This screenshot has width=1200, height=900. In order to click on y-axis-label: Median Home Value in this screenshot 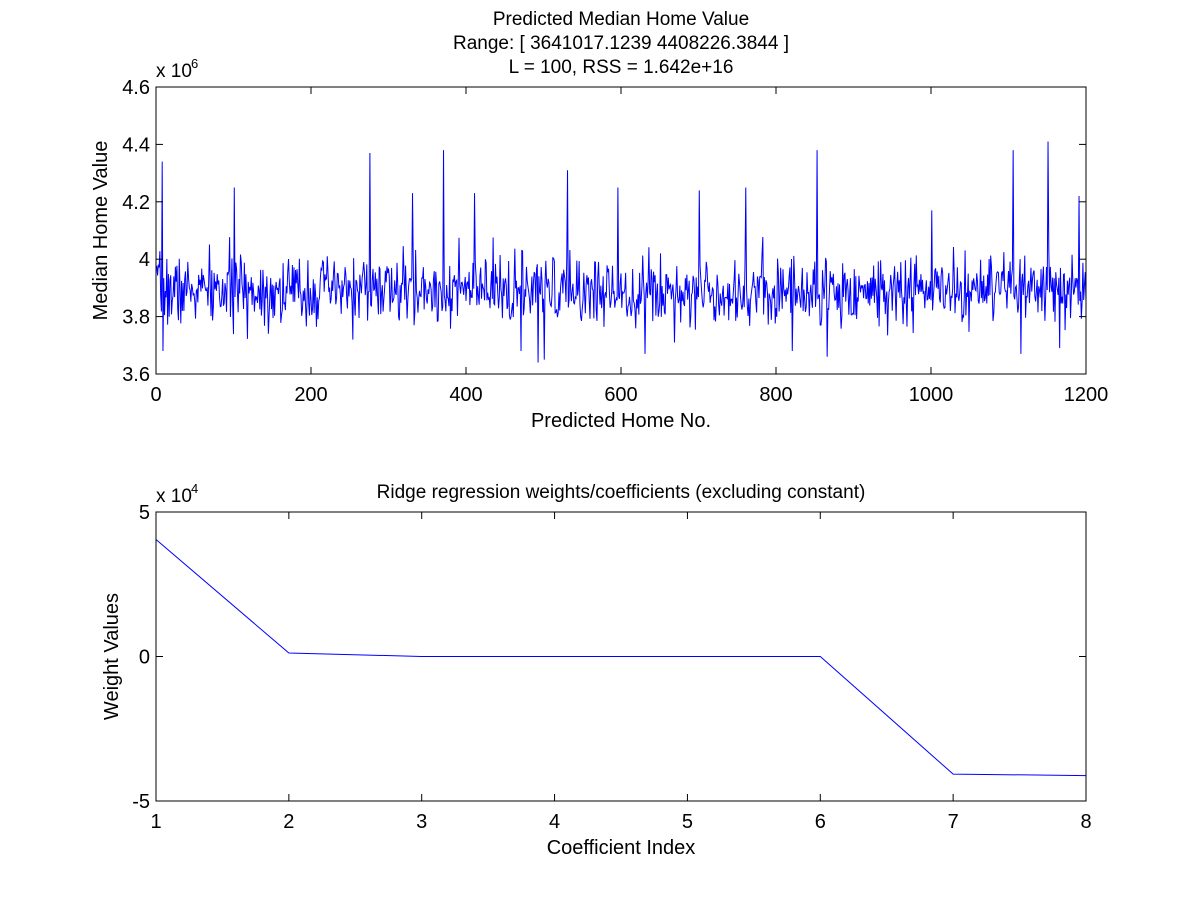, I will do `click(101, 231)`.